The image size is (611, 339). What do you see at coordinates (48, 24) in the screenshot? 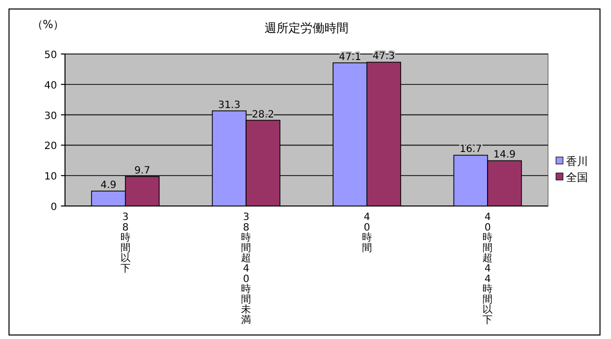
I see `y-axis-title: （%）` at bounding box center [48, 24].